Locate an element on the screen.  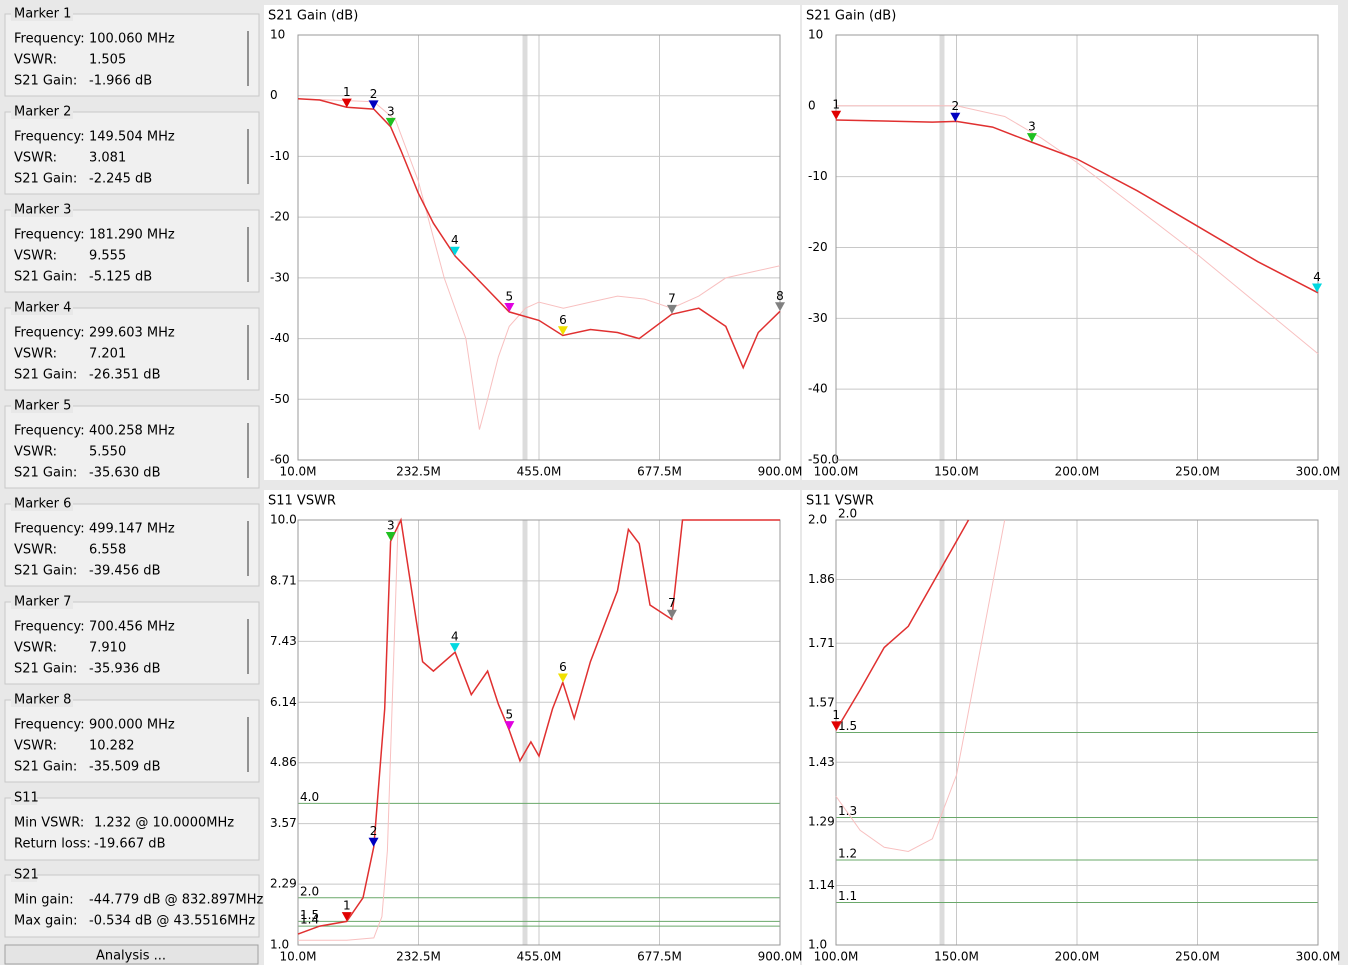
y-tick-label: 1.43 is located at coordinates (821, 762).